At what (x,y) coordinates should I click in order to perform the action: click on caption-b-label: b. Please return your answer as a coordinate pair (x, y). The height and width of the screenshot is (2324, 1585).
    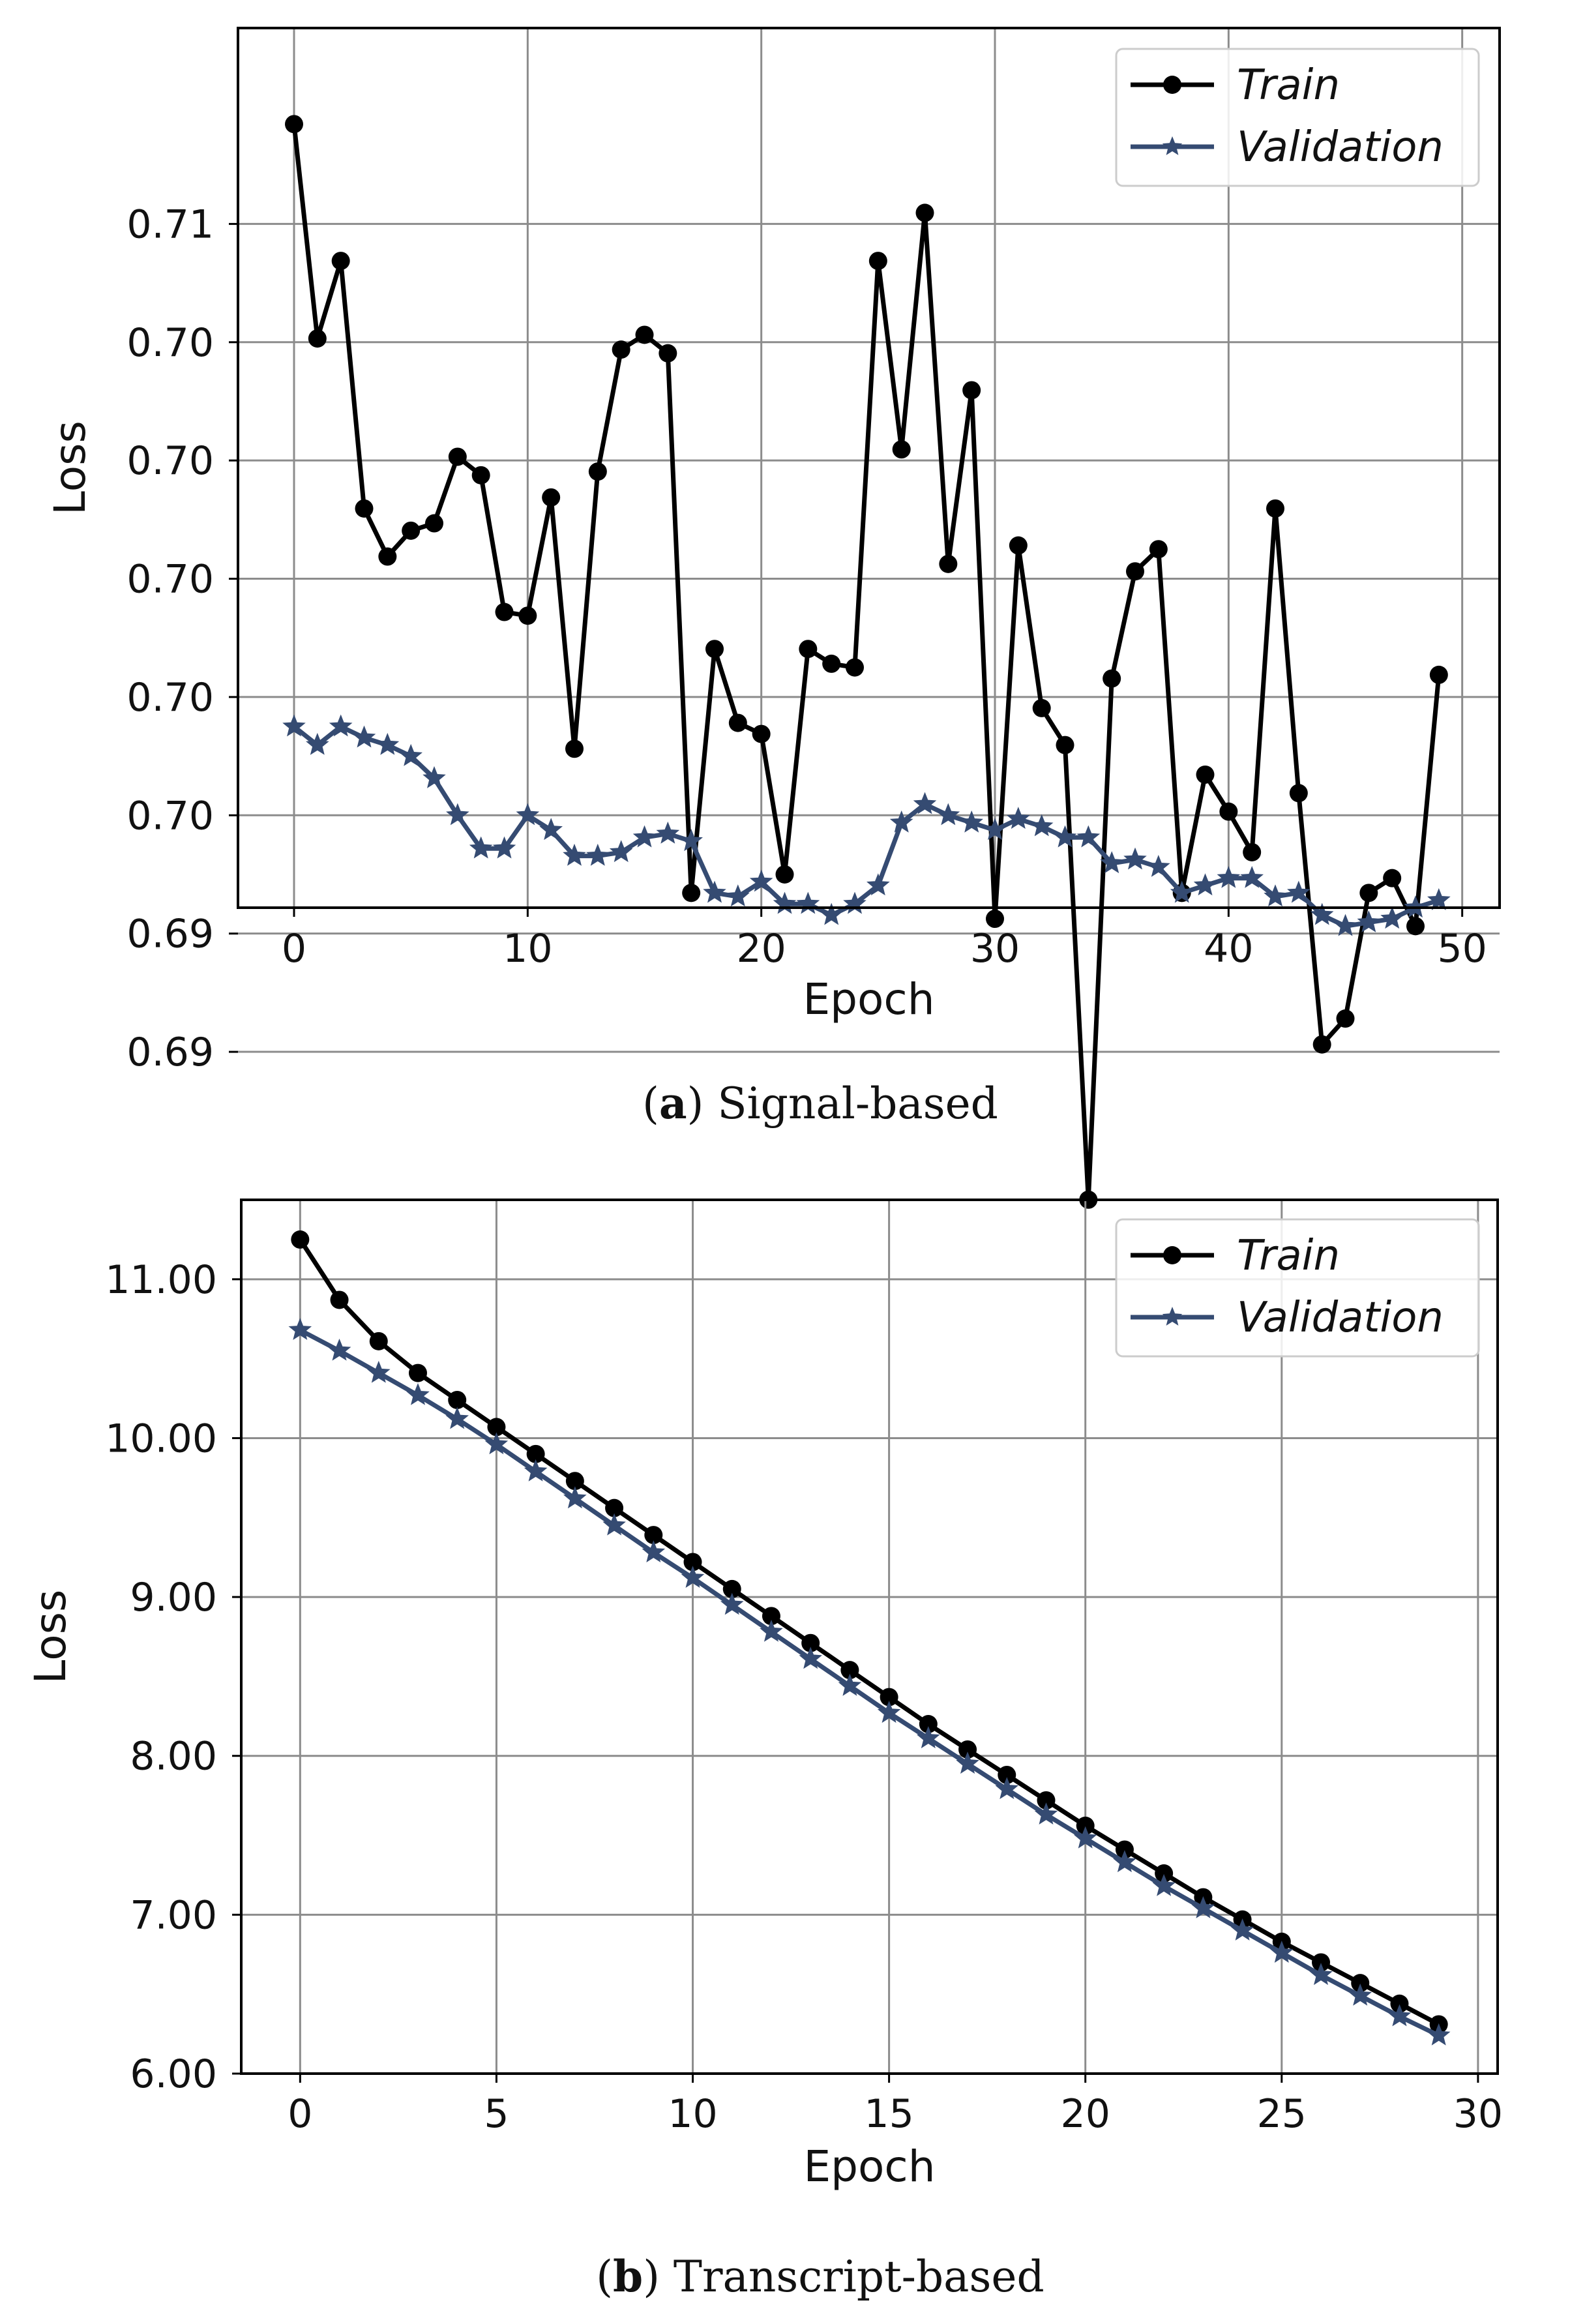
    Looking at the image, I should click on (628, 2277).